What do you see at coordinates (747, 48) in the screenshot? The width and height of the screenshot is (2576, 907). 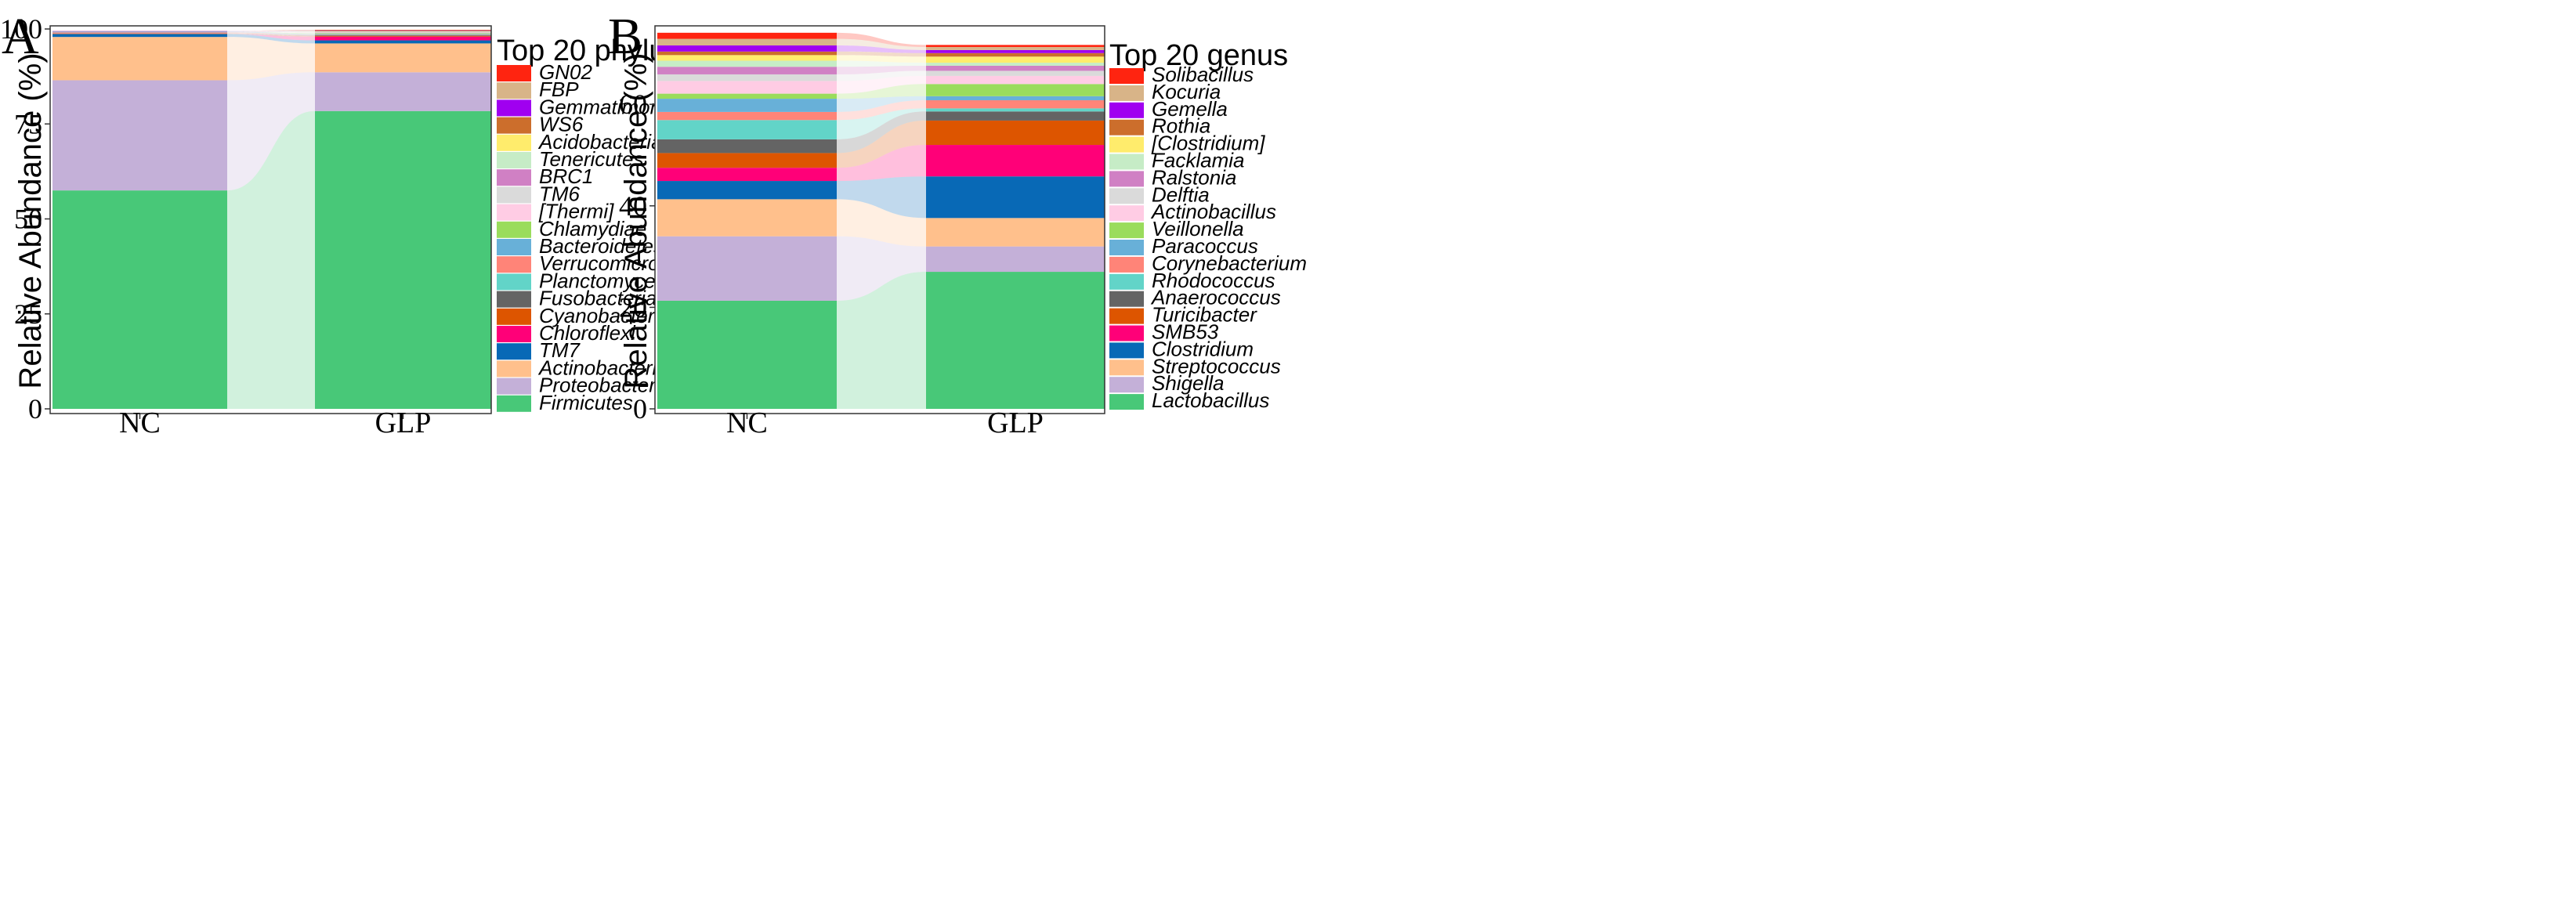 I see `bar-segment-nc-gemella` at bounding box center [747, 48].